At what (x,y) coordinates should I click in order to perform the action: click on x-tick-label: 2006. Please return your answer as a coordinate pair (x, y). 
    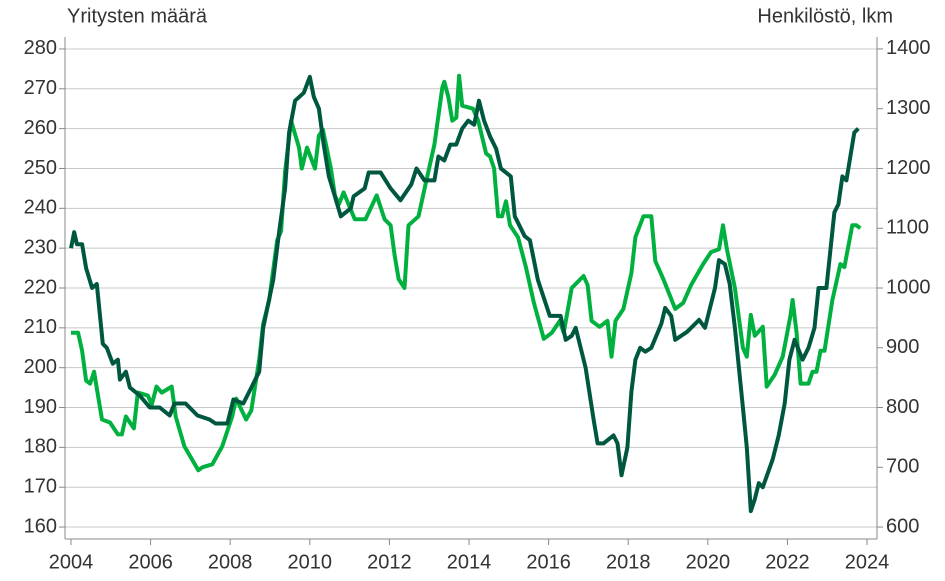
    Looking at the image, I should click on (150, 562).